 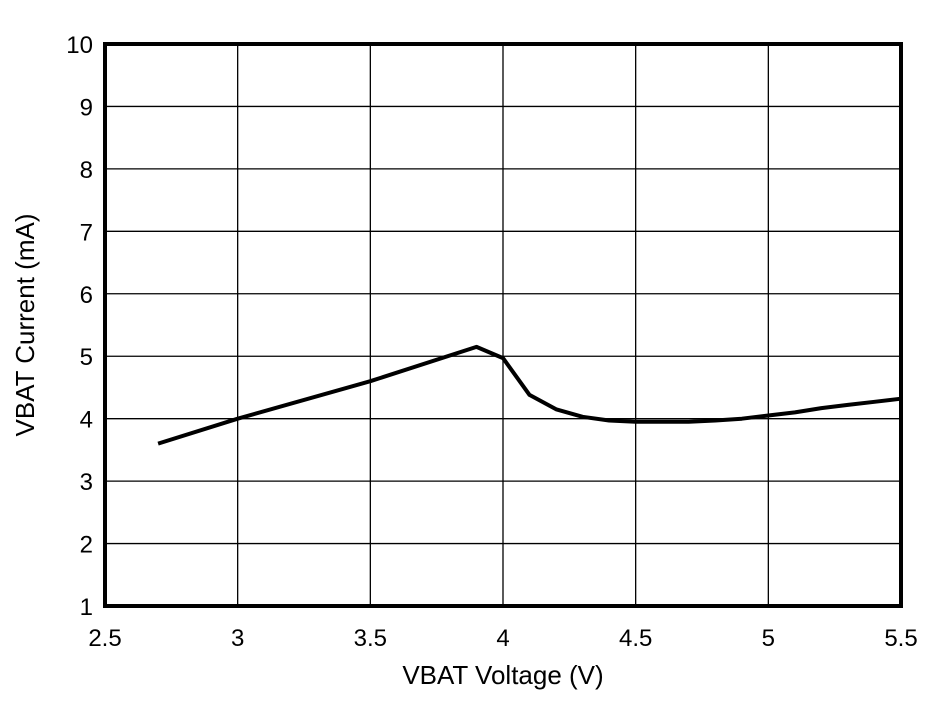 What do you see at coordinates (502, 675) in the screenshot?
I see `x-axis-title: VBAT Voltage (V)` at bounding box center [502, 675].